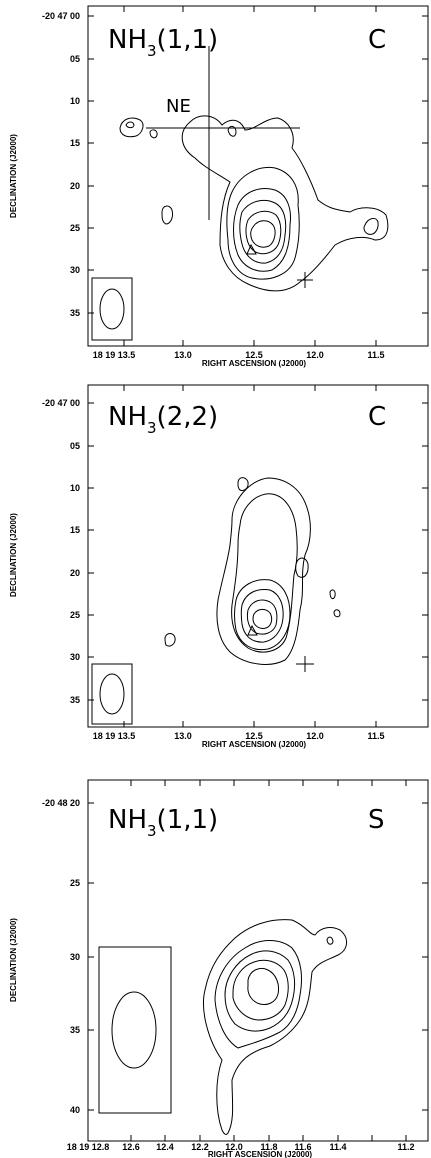 This screenshot has height=1158, width=431. Describe the element at coordinates (165, 1147) in the screenshot. I see `x-tick-label: 12.4` at that location.